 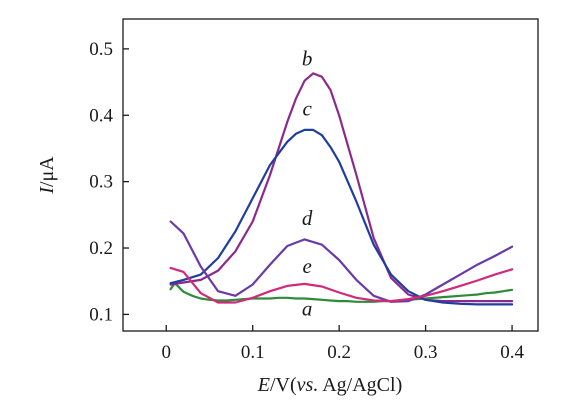 I want to click on curve-label-d: d, so click(x=307, y=218).